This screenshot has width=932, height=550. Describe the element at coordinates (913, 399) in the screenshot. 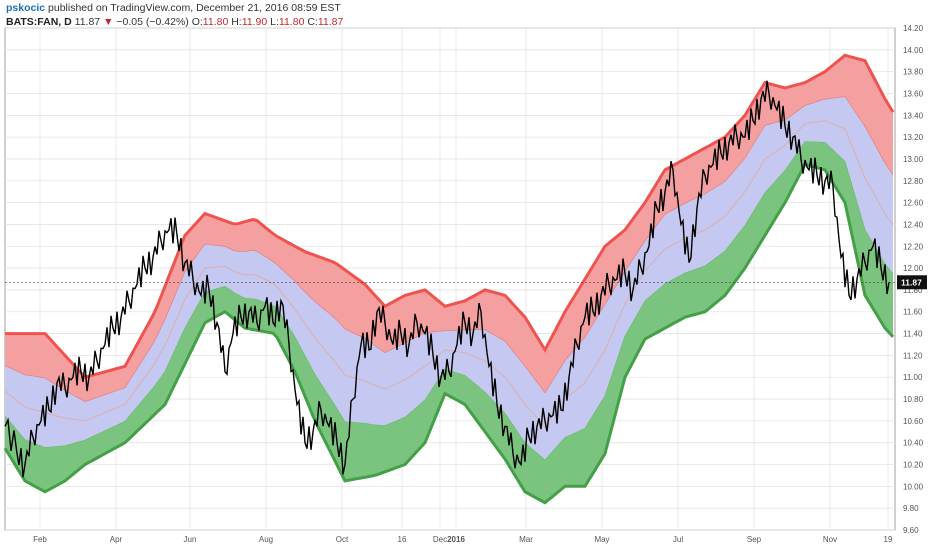

I see `y-tick-label: 10.80` at that location.